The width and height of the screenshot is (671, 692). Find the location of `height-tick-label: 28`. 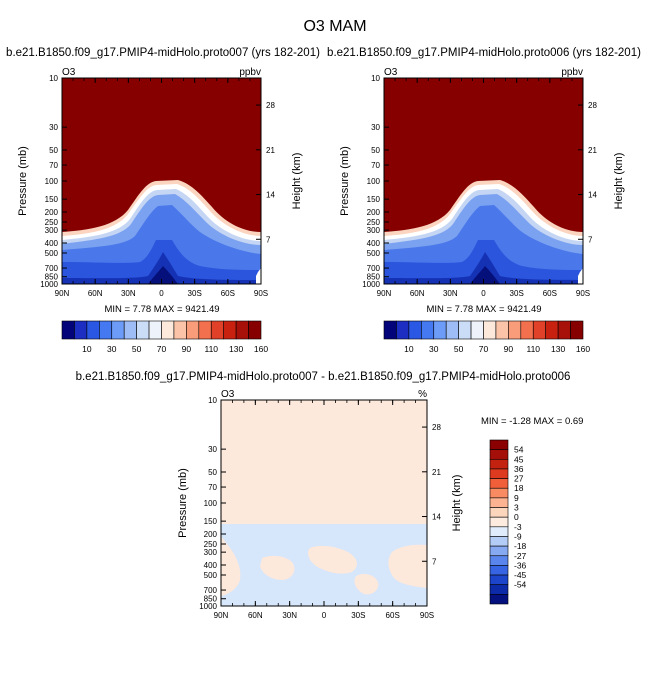

height-tick-label: 28 is located at coordinates (592, 105).